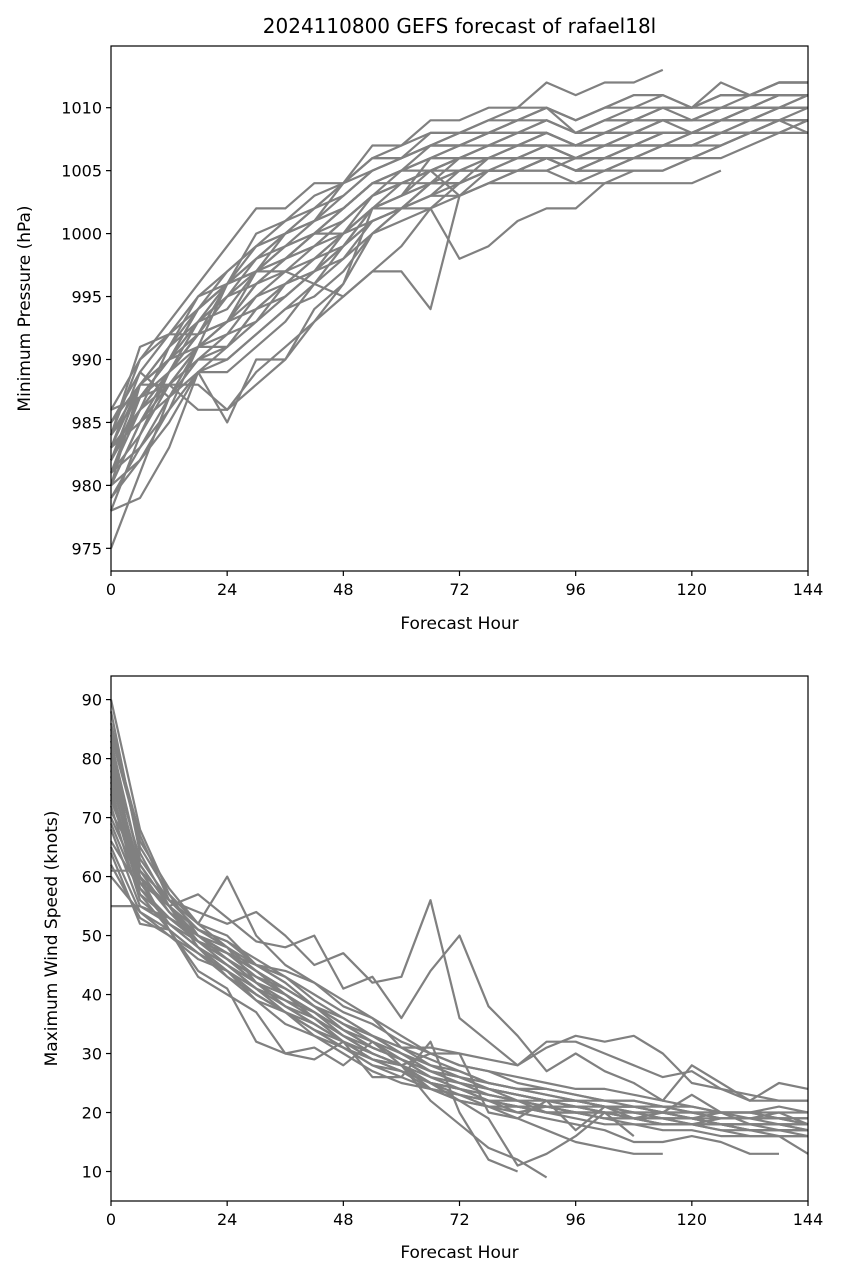 The width and height of the screenshot is (843, 1279). What do you see at coordinates (92, 1054) in the screenshot?
I see `wind-y-tick-label: 30` at bounding box center [92, 1054].